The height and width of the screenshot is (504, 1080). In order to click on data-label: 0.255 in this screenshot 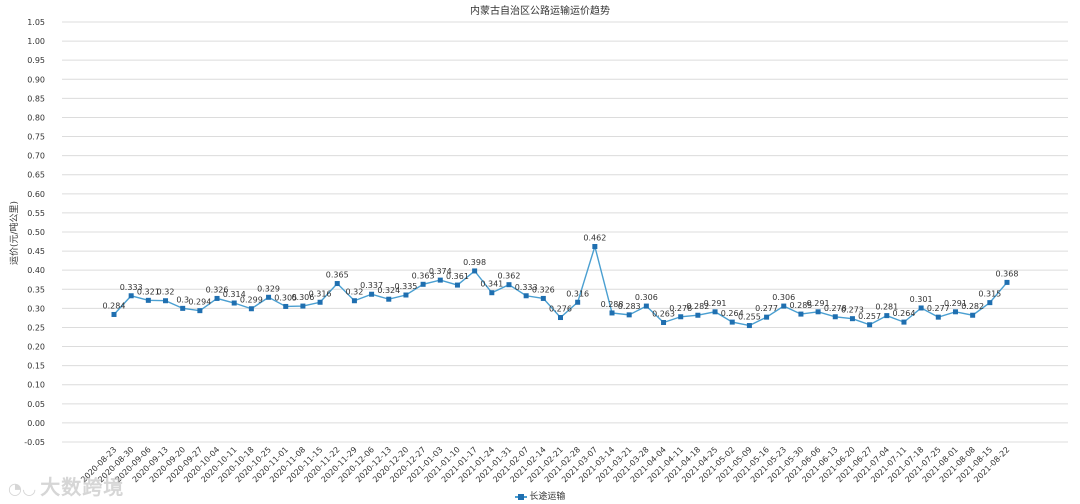, I will do `click(749, 317)`.